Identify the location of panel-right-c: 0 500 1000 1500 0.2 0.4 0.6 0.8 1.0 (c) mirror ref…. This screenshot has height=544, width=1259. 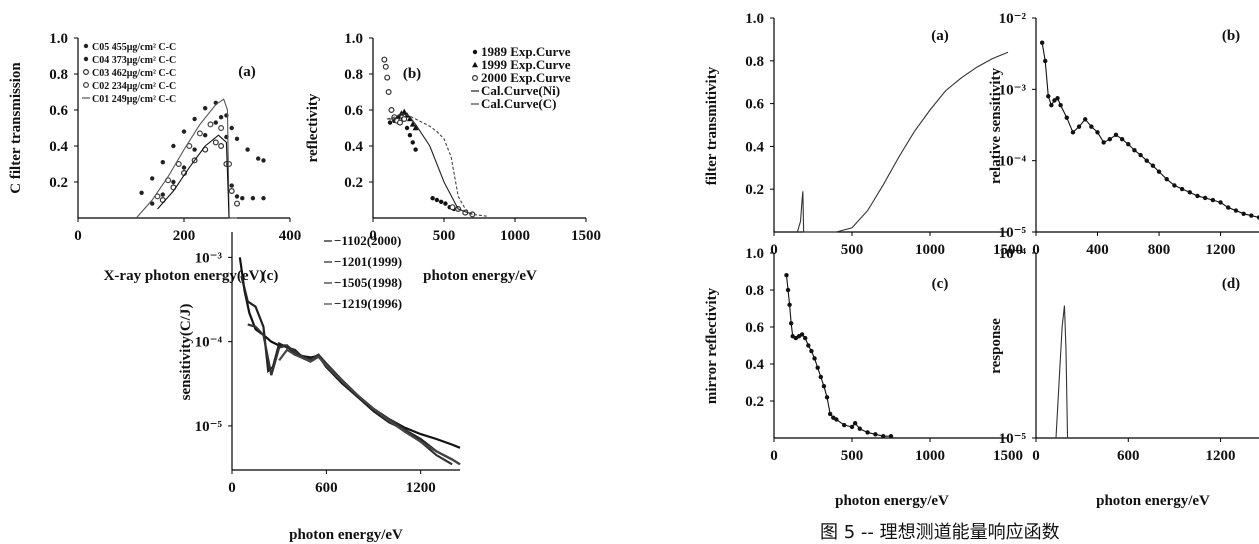
(863, 377).